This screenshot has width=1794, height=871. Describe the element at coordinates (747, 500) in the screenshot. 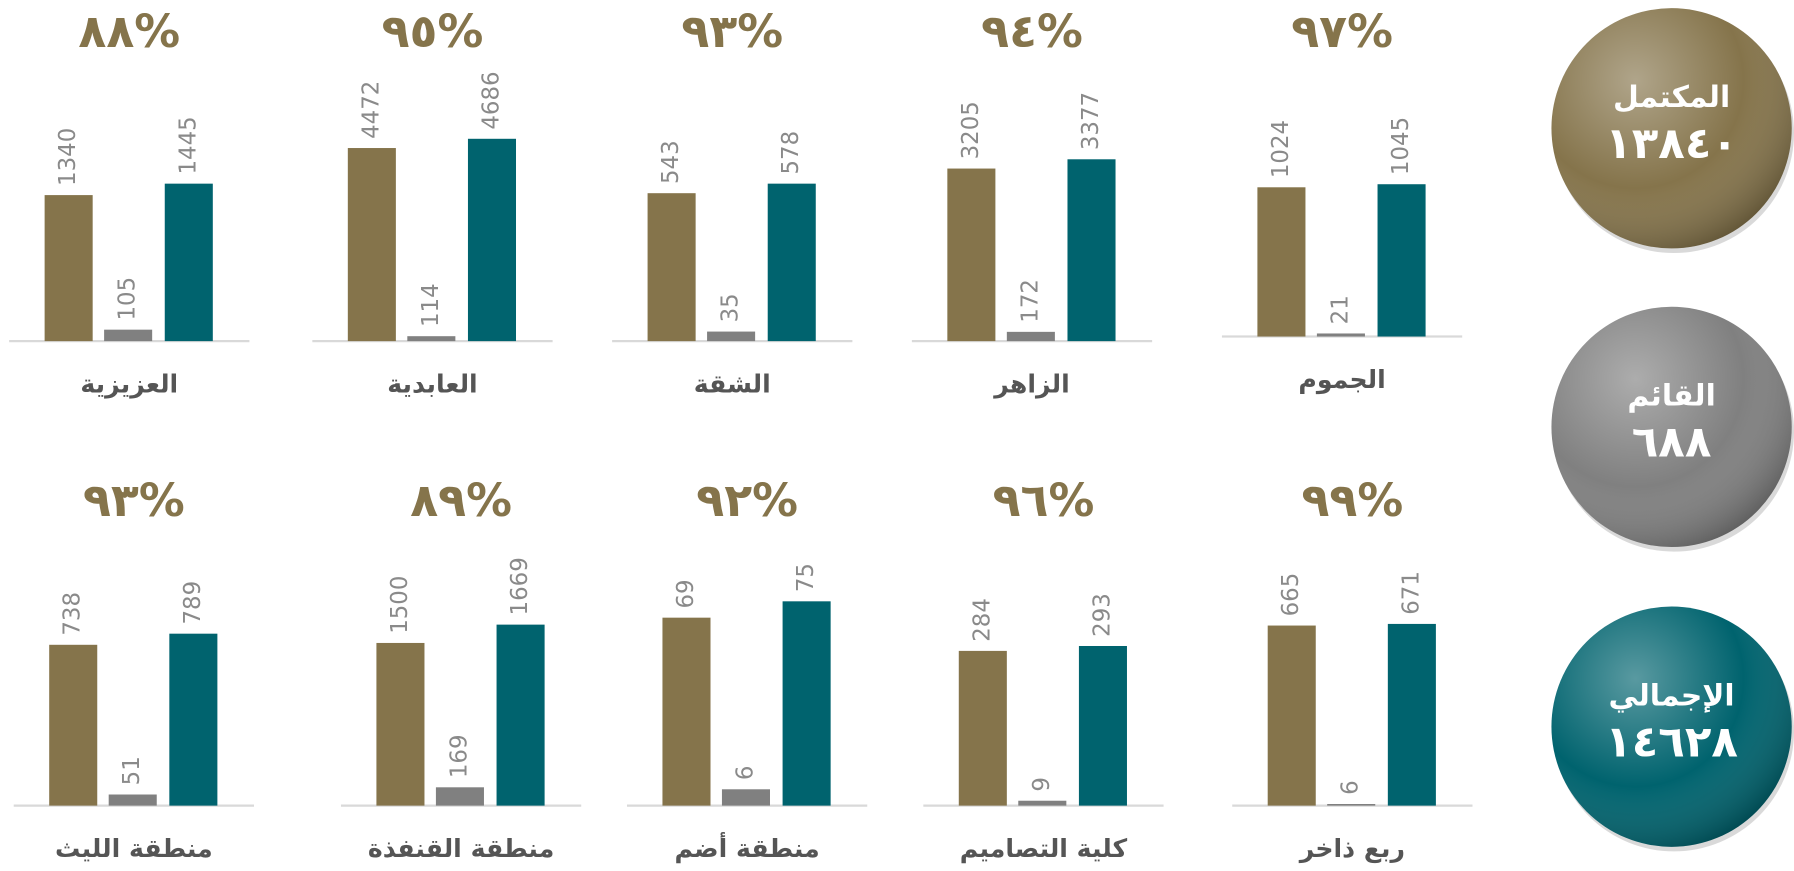

I see `chart-title: ٩٢%` at that location.